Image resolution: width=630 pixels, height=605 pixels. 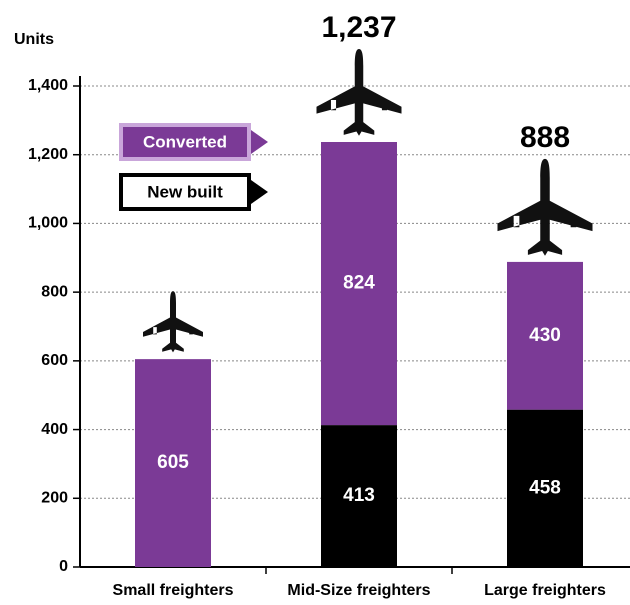 I want to click on bar-value-label: 413, so click(x=359, y=495).